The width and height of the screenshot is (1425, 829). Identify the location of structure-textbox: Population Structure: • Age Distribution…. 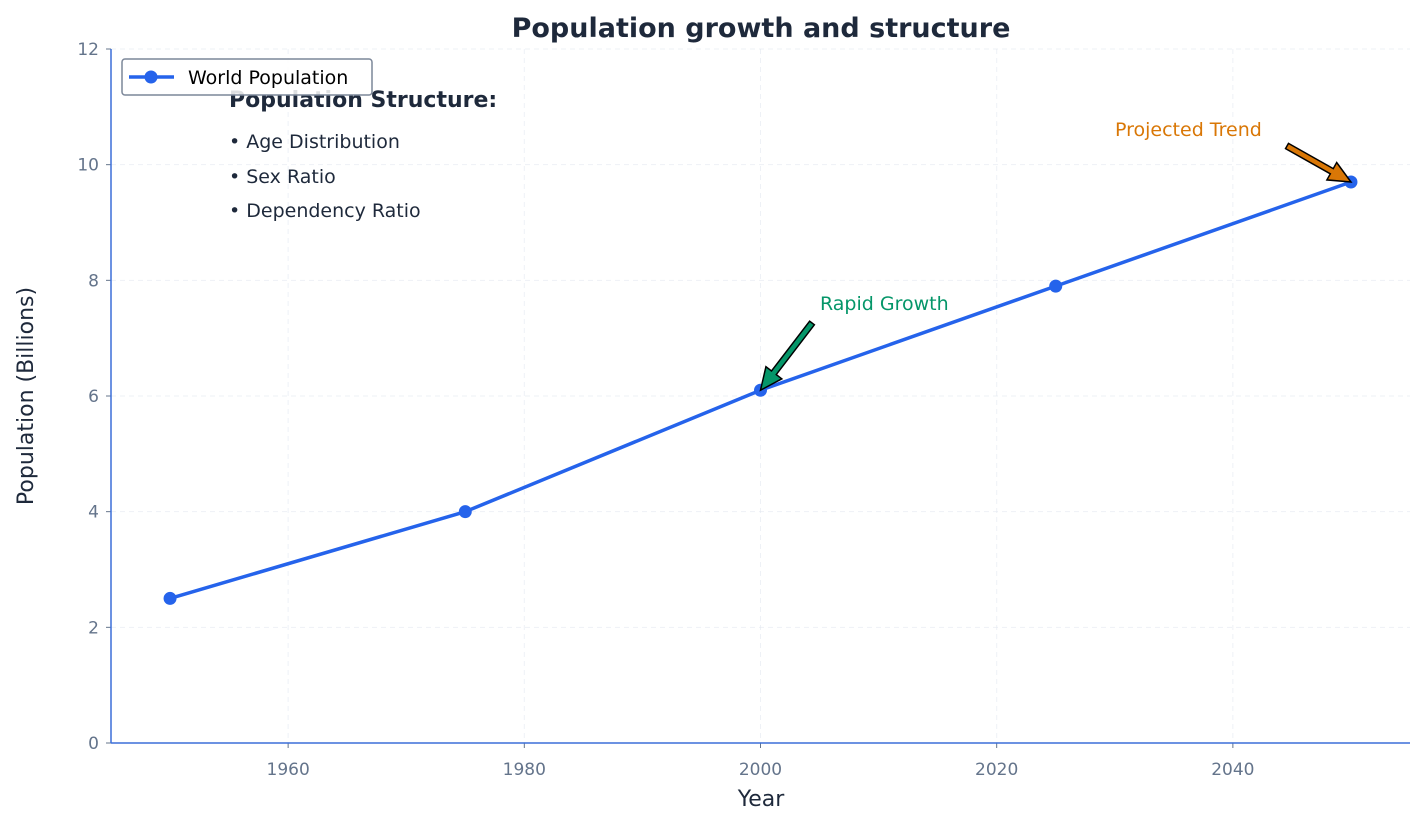
(363, 155).